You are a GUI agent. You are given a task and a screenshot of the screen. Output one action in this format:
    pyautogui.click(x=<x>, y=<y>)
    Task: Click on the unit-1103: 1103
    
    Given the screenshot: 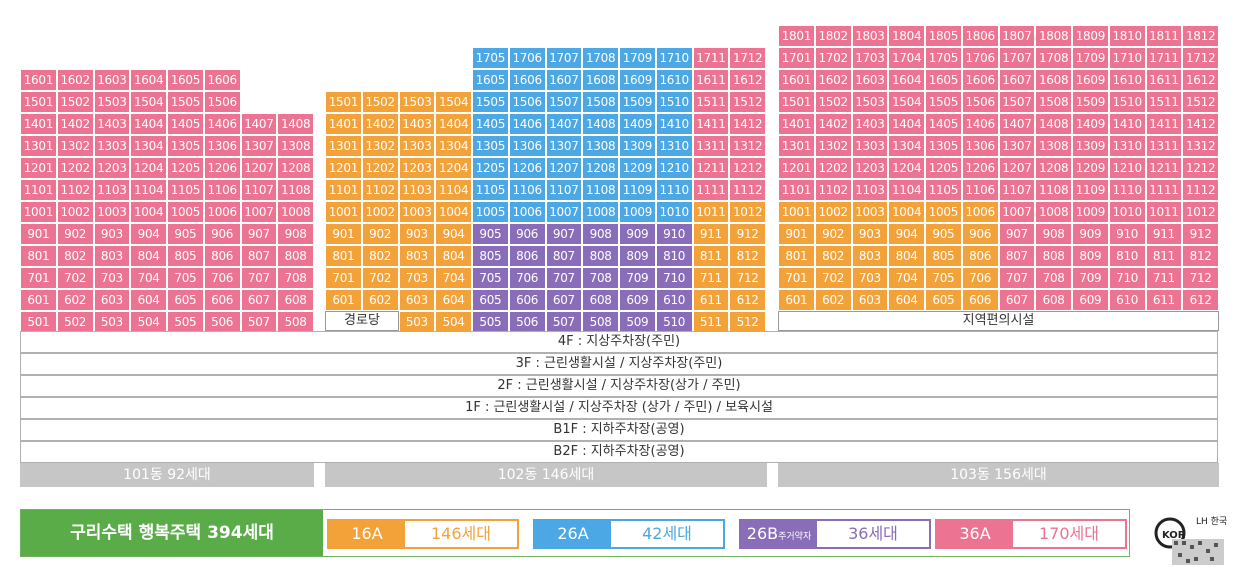 What is the action you would take?
    pyautogui.click(x=417, y=190)
    